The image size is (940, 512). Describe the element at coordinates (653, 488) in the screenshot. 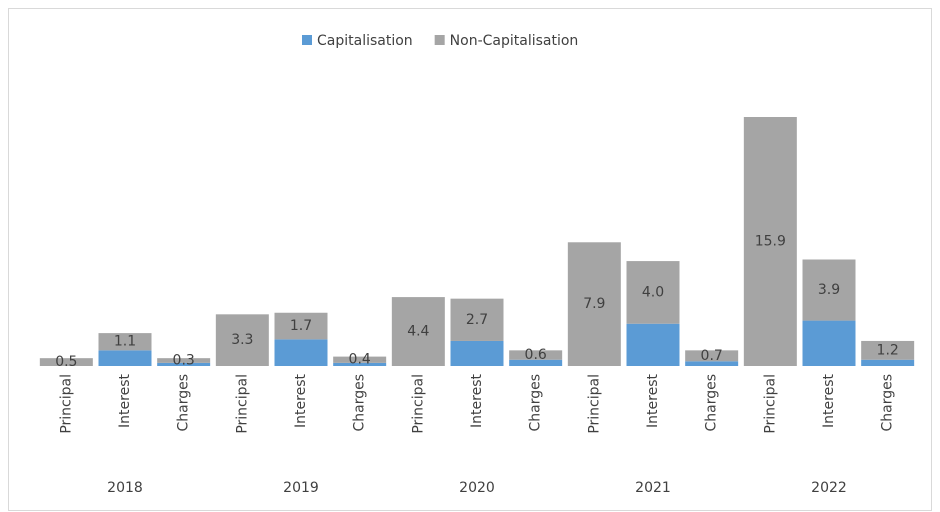

I see `group-label: 2021` at that location.